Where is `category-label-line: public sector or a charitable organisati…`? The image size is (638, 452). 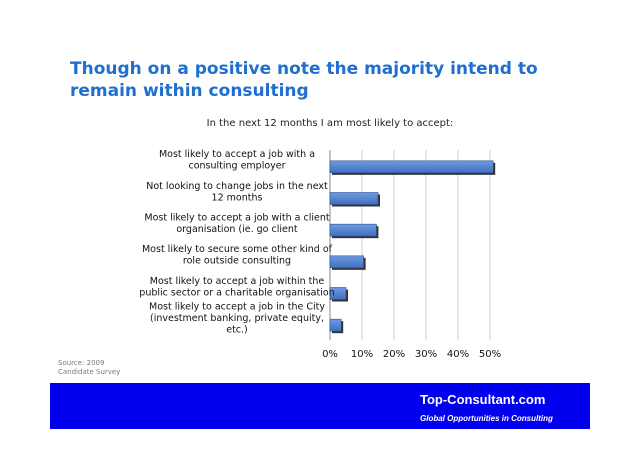
category-label-line: public sector or a charitable organisati… is located at coordinates (236, 292).